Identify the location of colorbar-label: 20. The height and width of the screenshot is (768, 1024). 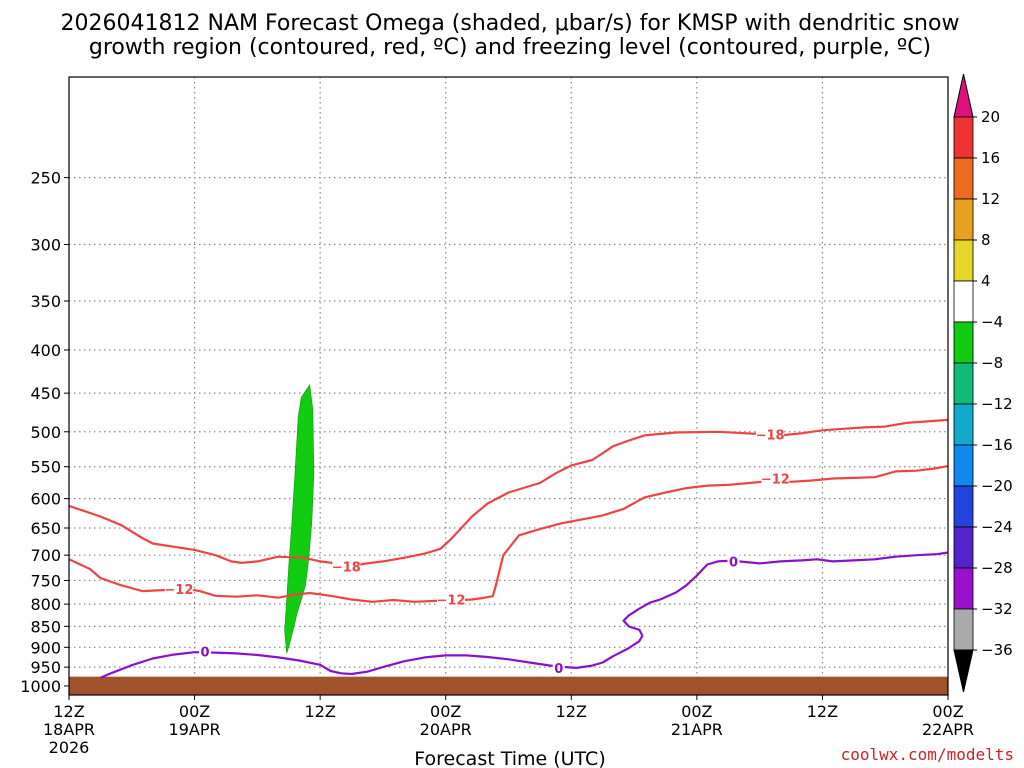
(990, 117).